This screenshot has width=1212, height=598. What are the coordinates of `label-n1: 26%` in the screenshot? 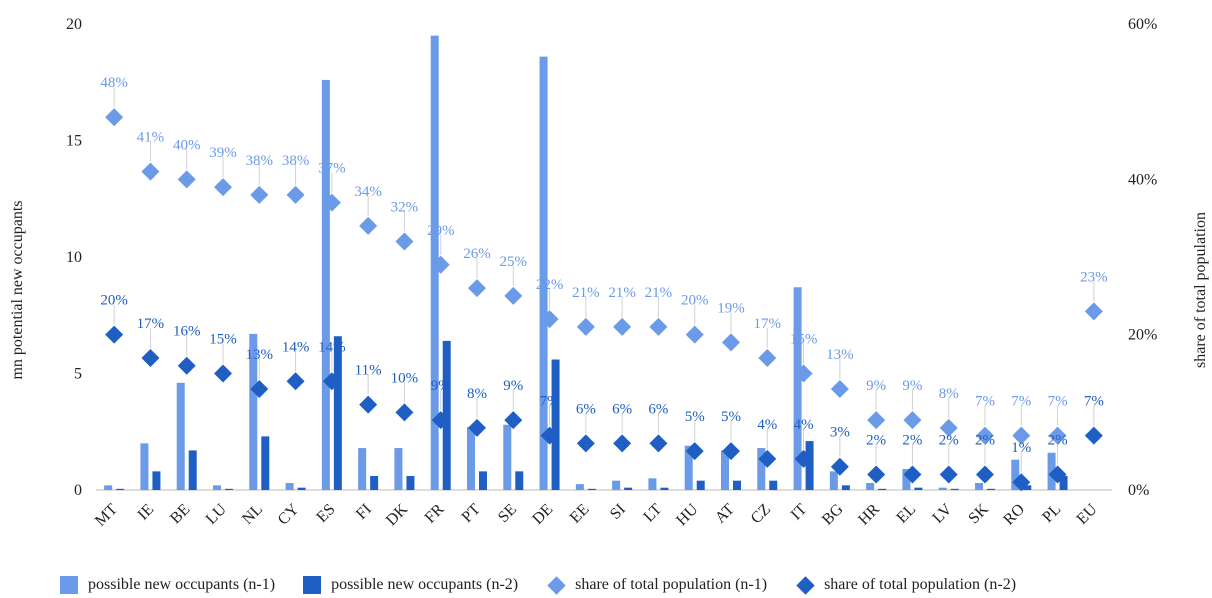 It's located at (477, 254).